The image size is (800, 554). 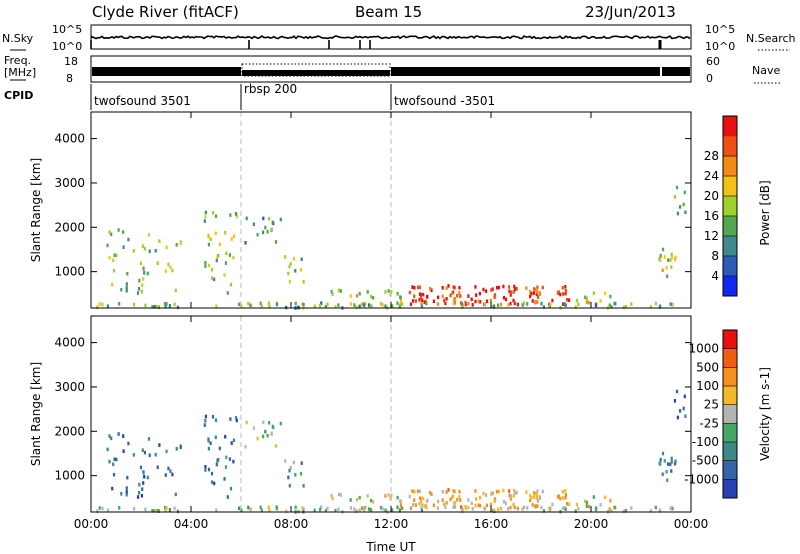 What do you see at coordinates (711, 414) in the screenshot?
I see `velocity-colorbar: 1000 500 100 25 -25 -100 -500 -1000` at bounding box center [711, 414].